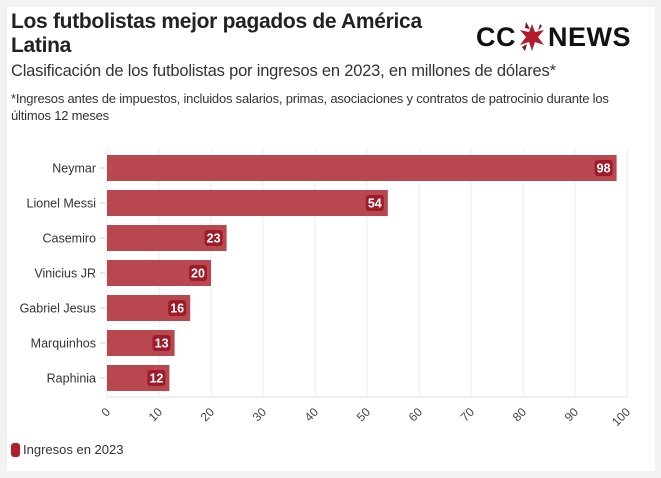 This screenshot has height=478, width=661. Describe the element at coordinates (58, 309) in the screenshot. I see `category-label: Gabriel Jesus` at that location.